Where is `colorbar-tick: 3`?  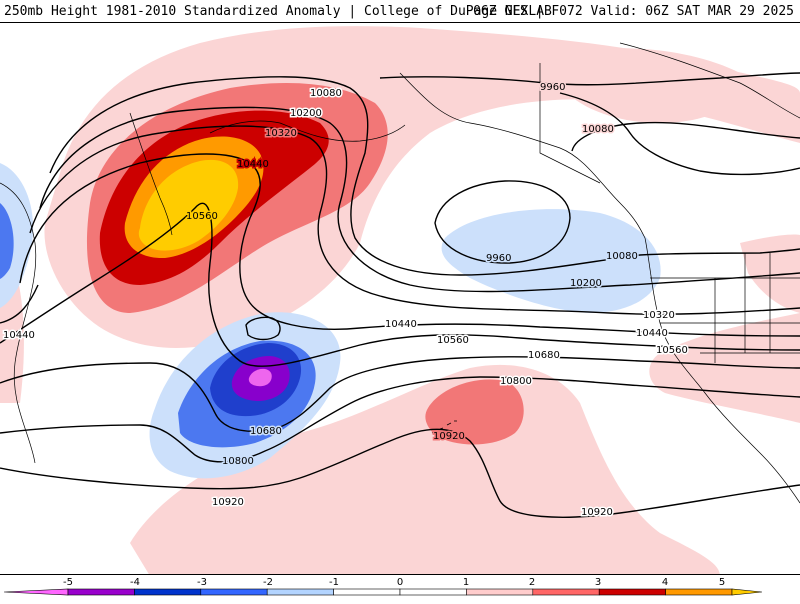 colorbar-tick: 3 is located at coordinates (598, 582).